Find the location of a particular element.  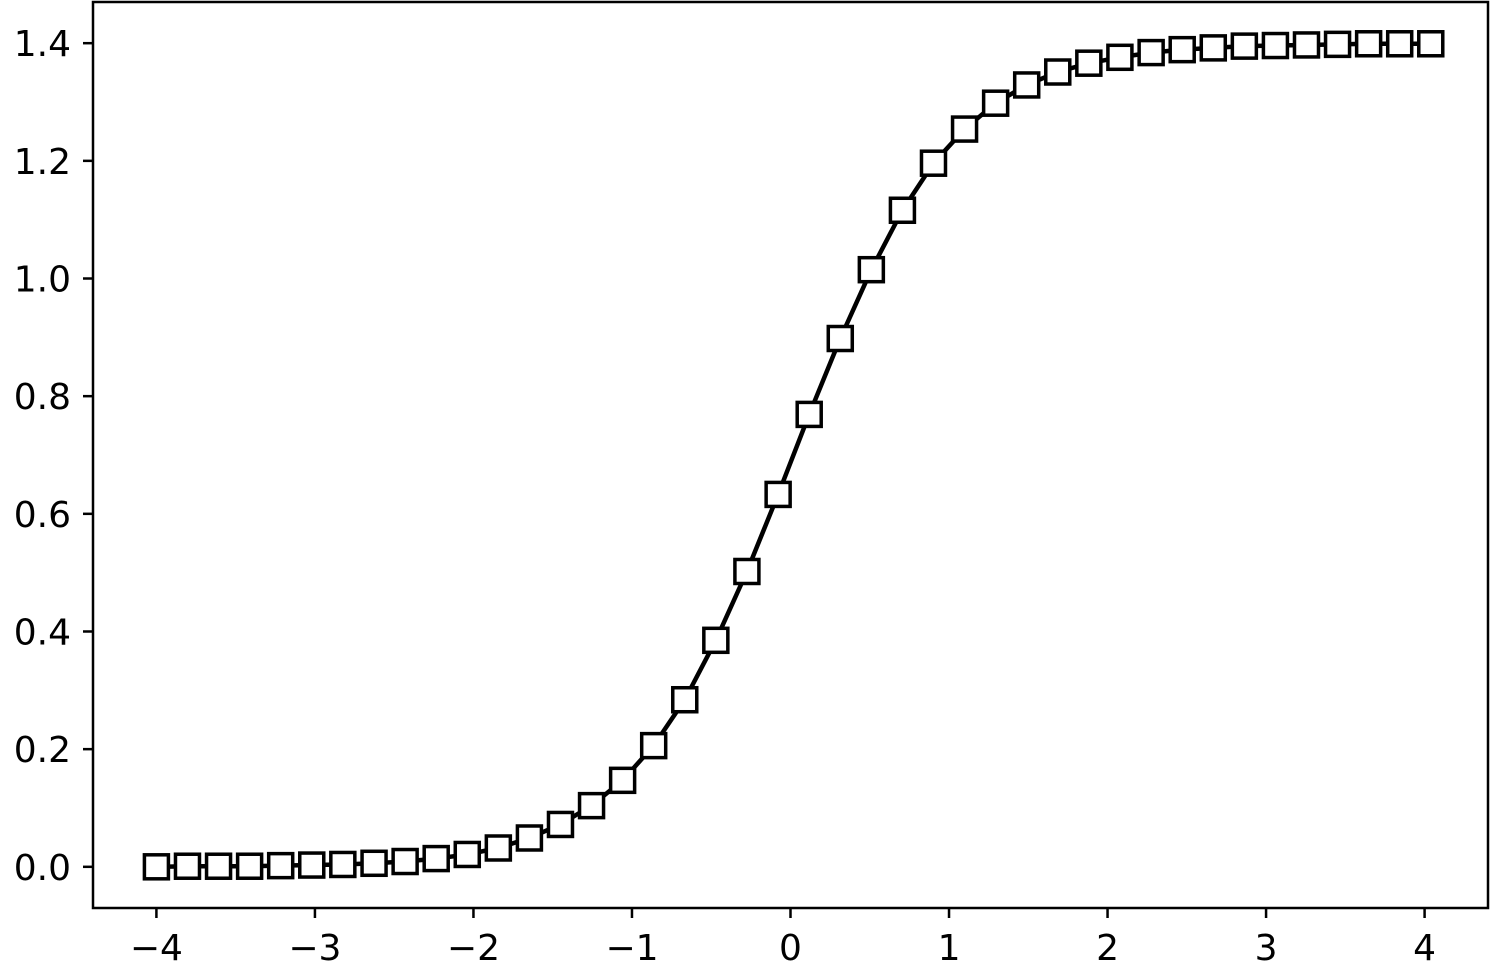

x-tick-label: −4 is located at coordinates (156, 948).